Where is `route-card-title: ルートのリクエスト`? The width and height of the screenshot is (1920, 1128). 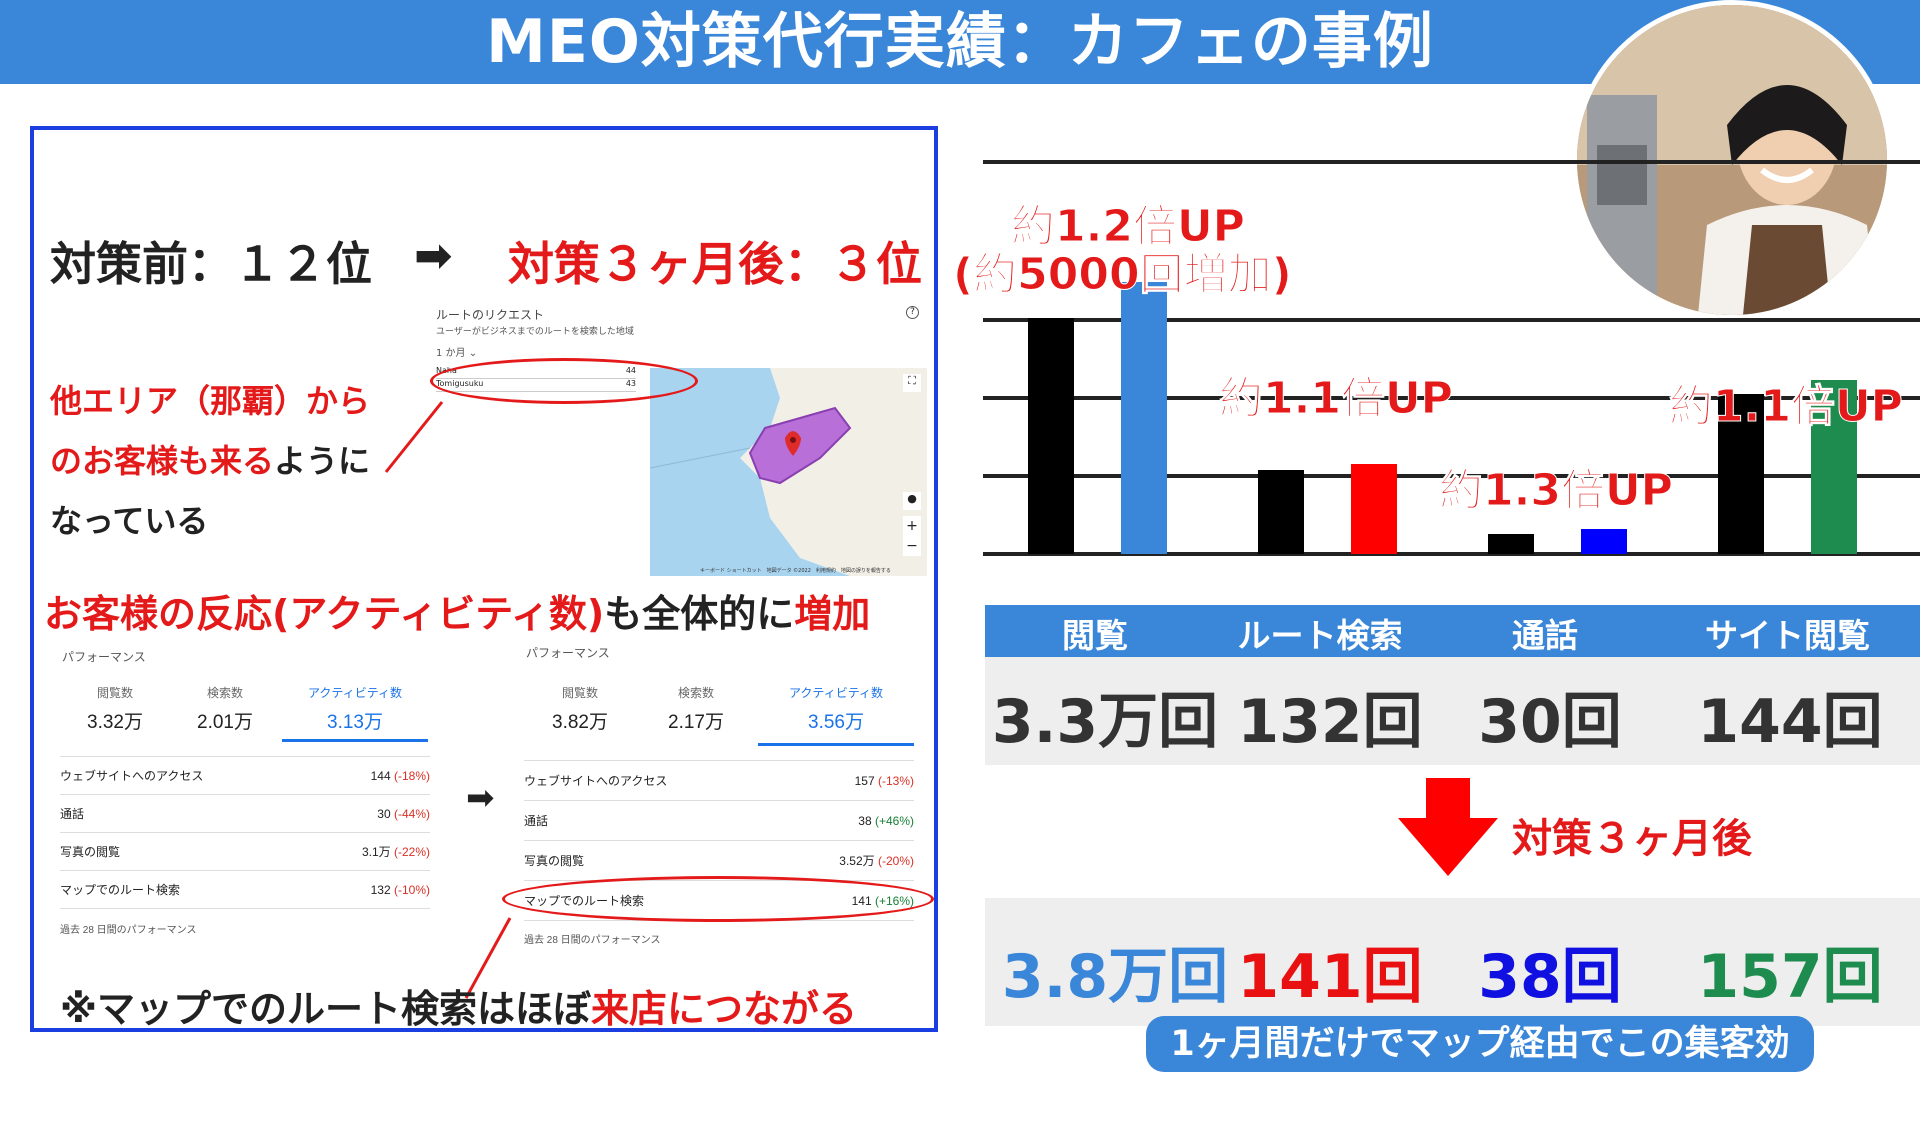
route-card-title: ルートのリクエスト is located at coordinates (490, 315).